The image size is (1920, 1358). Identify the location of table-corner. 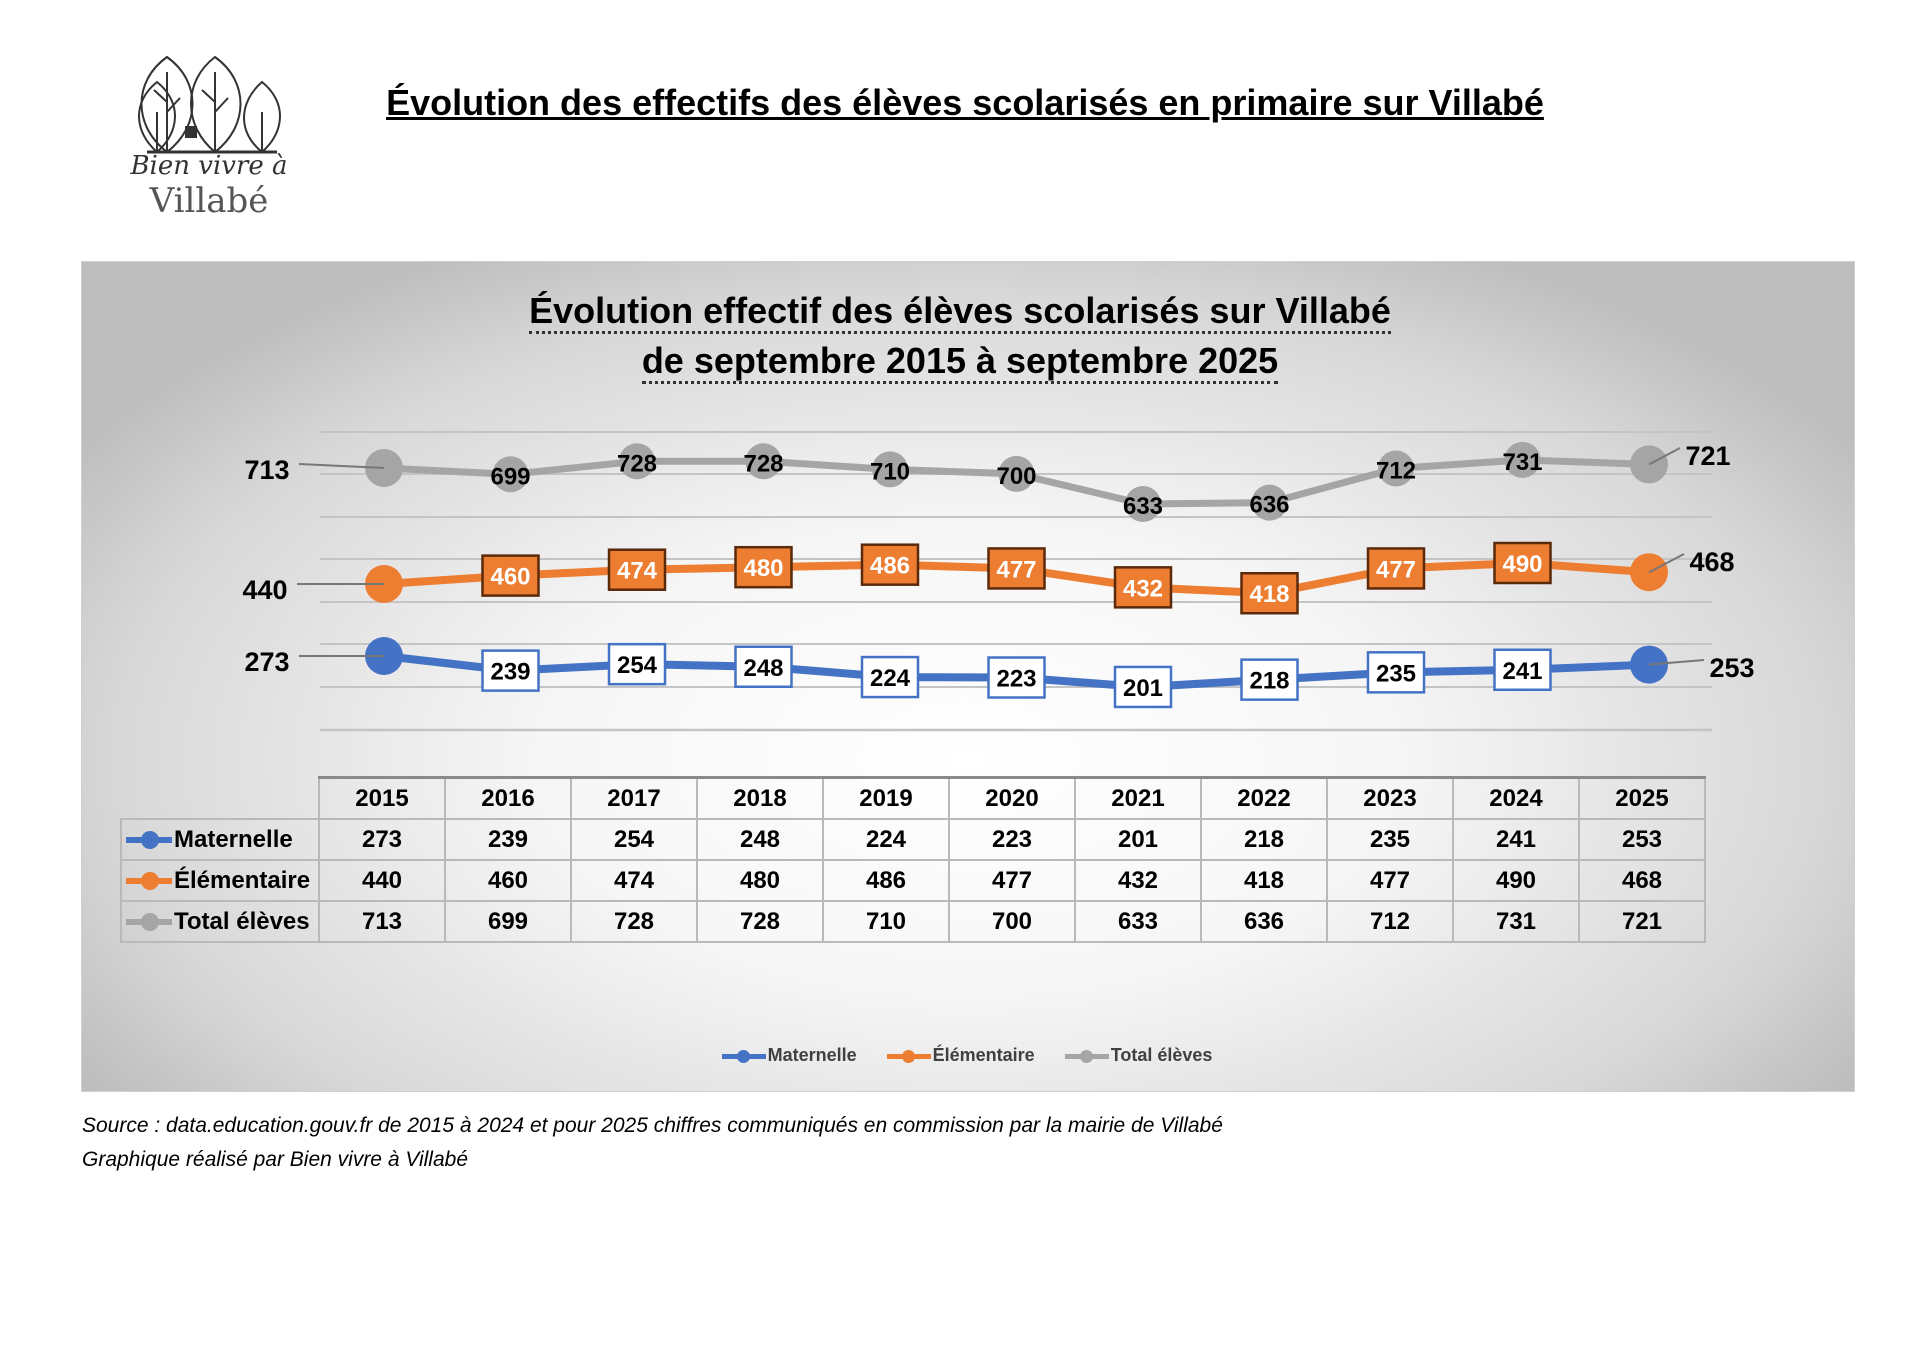
(220, 798).